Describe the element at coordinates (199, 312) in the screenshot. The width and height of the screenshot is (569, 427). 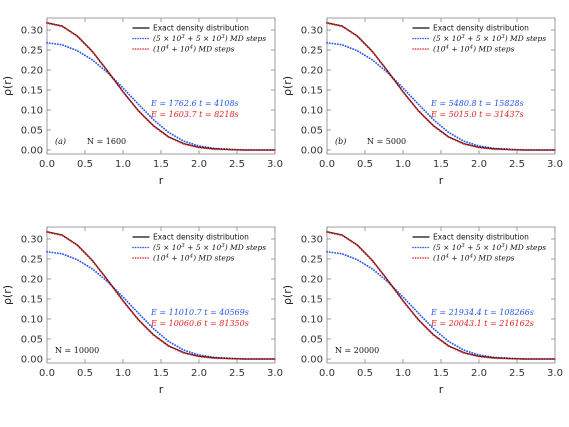
I see `energy-time-annotation-1: E = 11010.7 t = 40569s` at that location.